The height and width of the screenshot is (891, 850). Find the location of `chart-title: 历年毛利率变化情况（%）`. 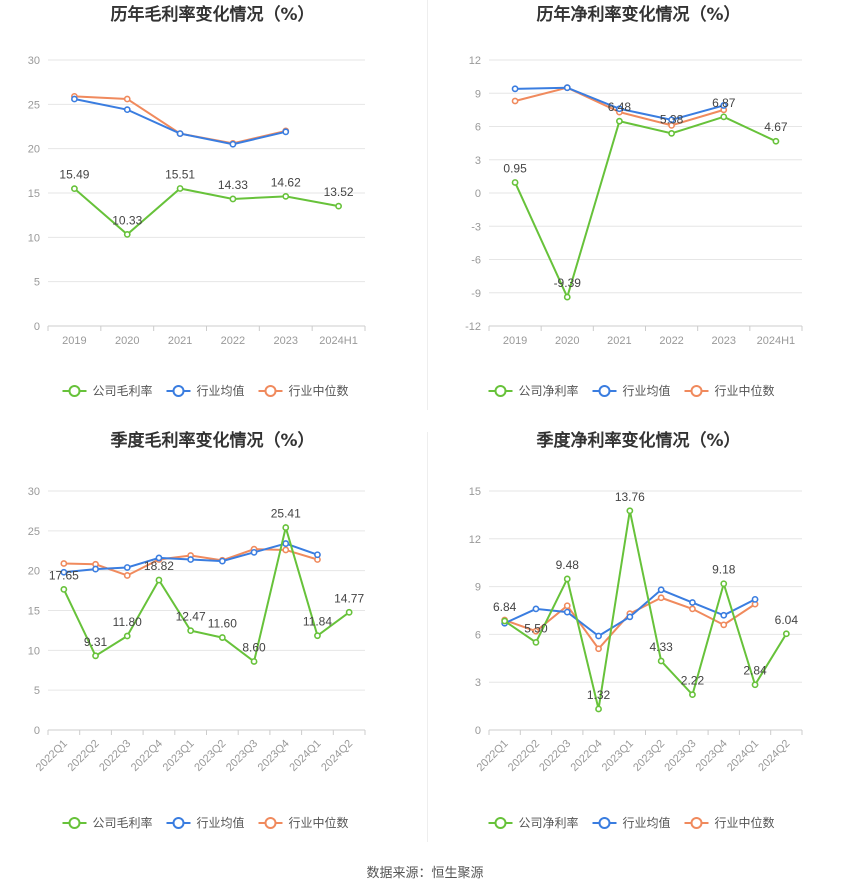

chart-title: 历年毛利率变化情况（%） is located at coordinates (212, 14).